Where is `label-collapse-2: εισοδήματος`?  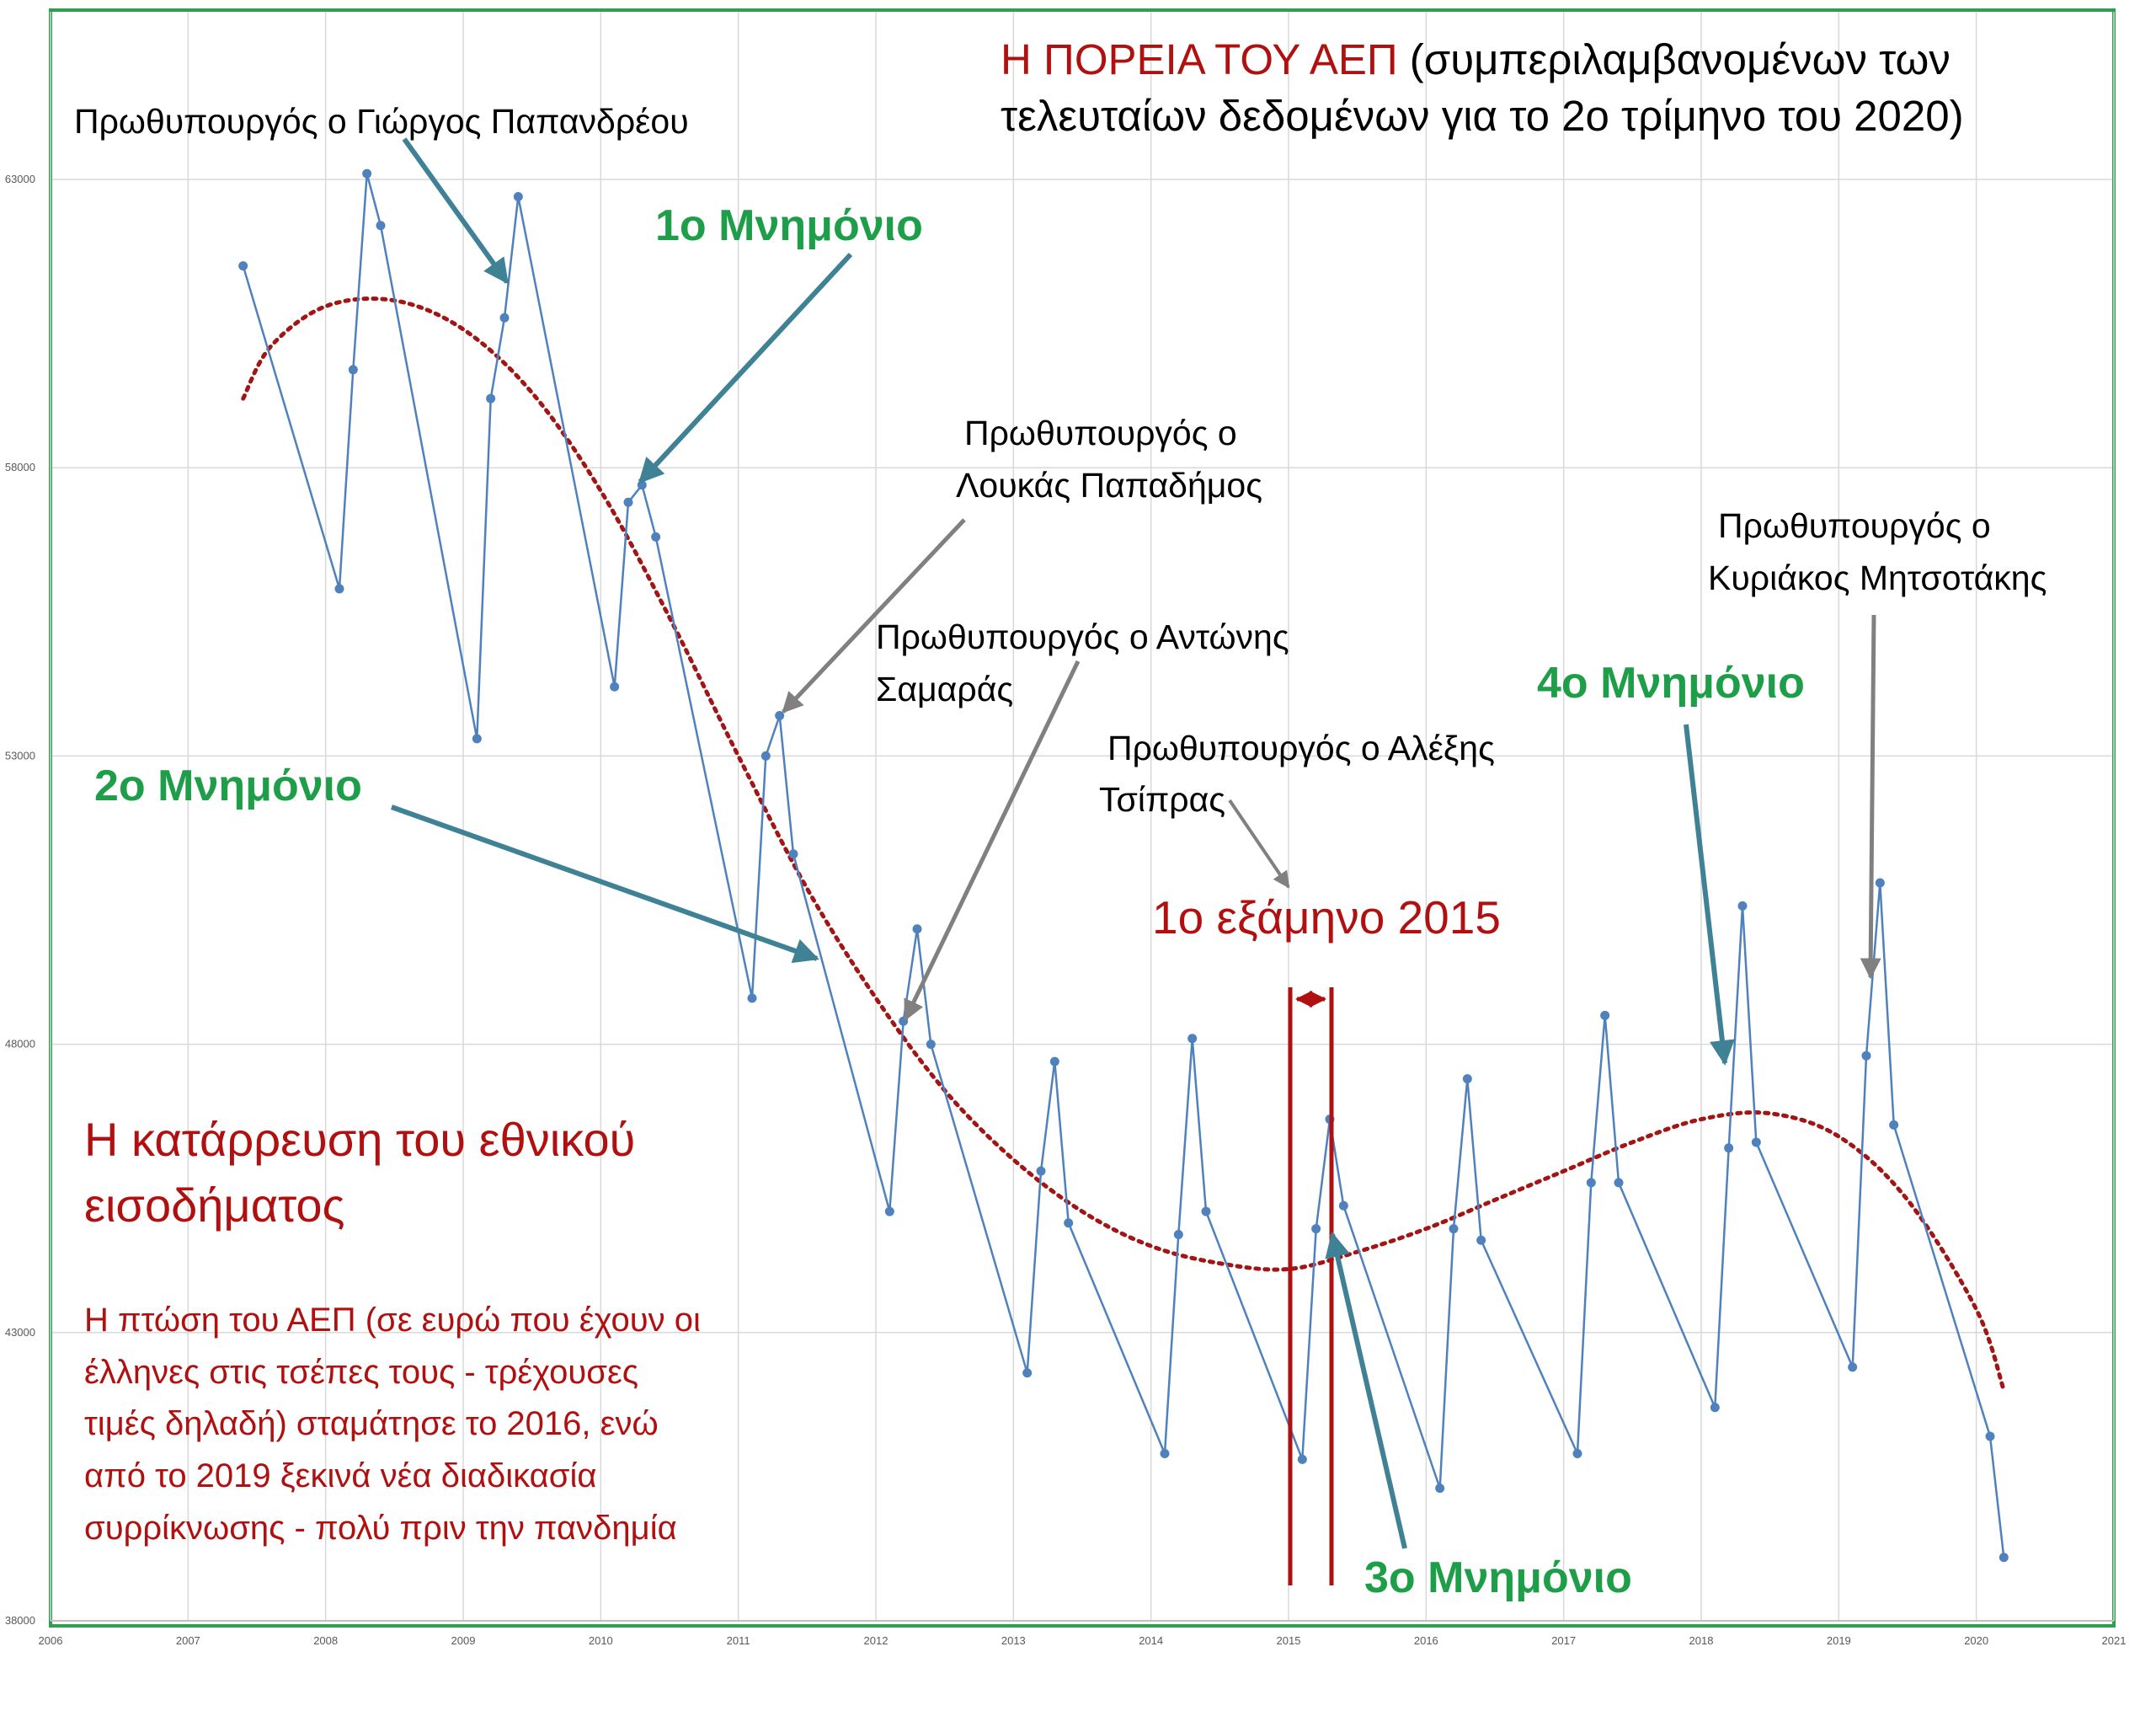
label-collapse-2: εισοδήματος is located at coordinates (214, 1205).